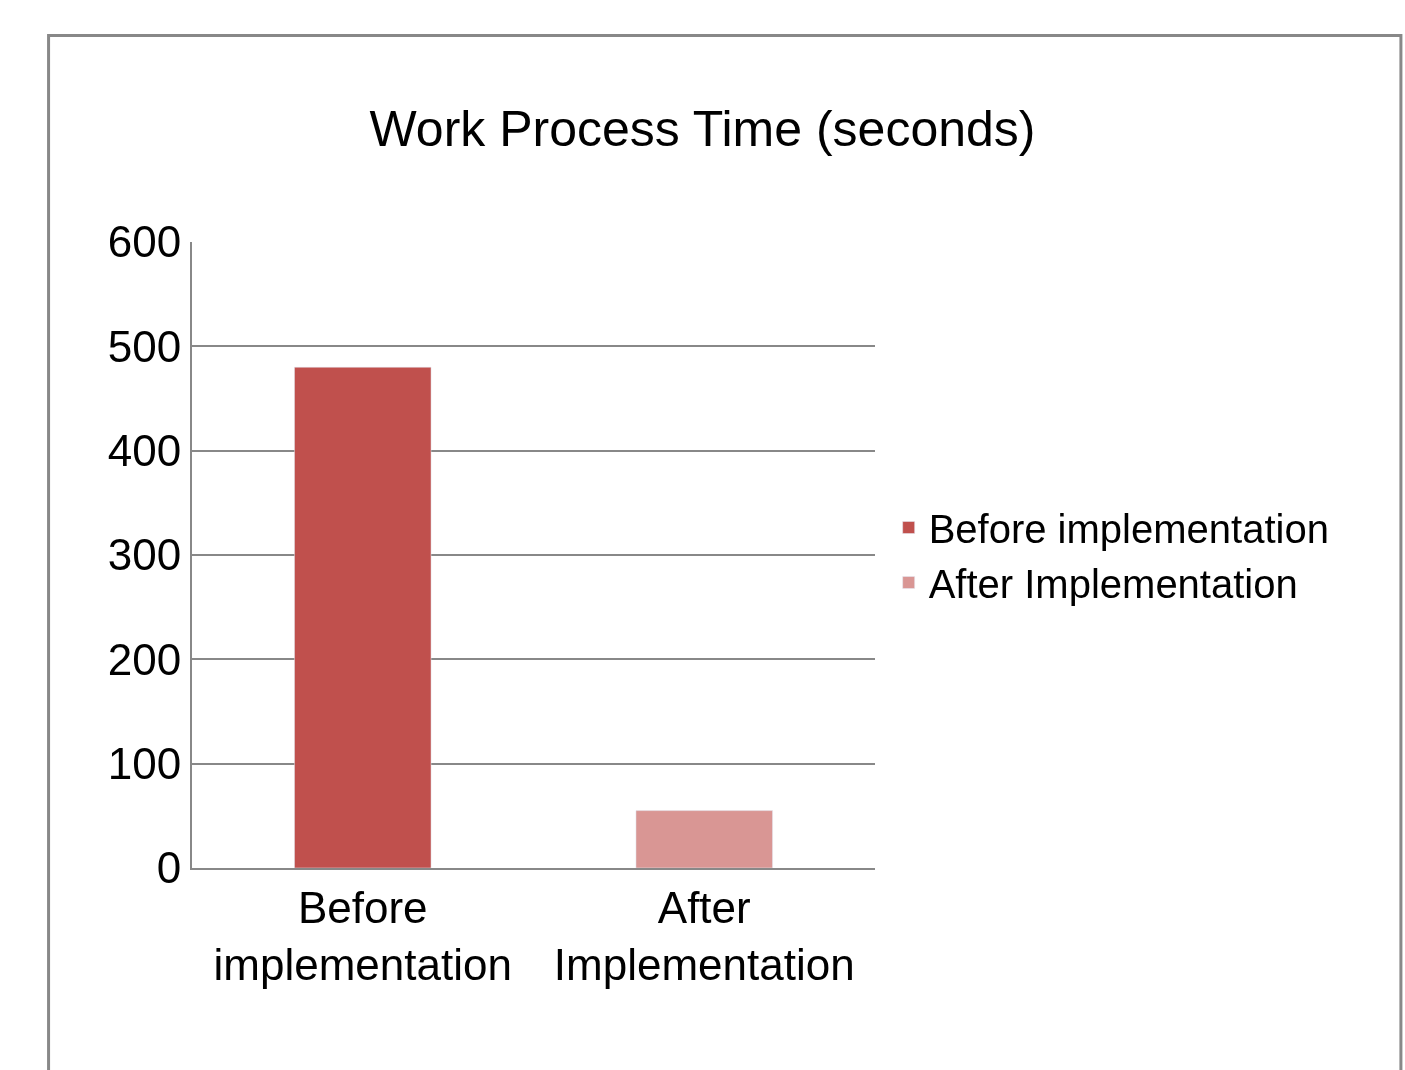 The image size is (1405, 1070). What do you see at coordinates (1128, 529) in the screenshot?
I see `legend-label: Before implementation` at bounding box center [1128, 529].